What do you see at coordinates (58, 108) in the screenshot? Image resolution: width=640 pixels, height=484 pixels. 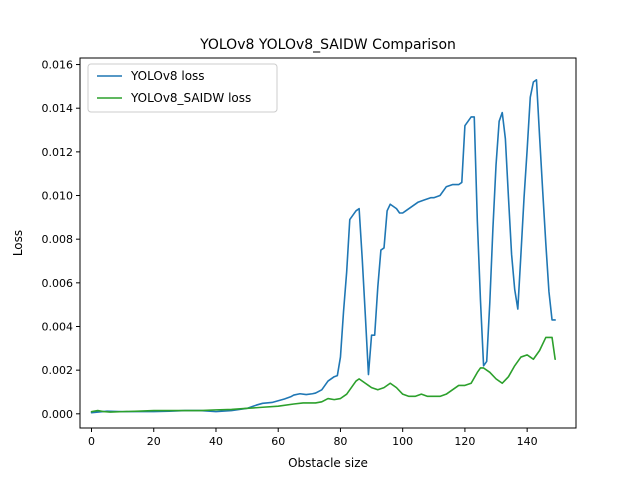 I see `y-tick-label: 0.014` at bounding box center [58, 108].